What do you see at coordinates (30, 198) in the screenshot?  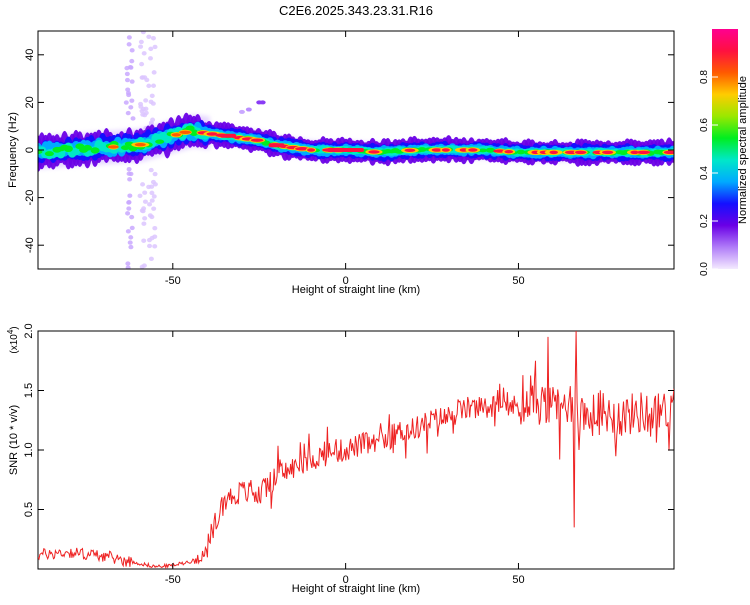 I see `y-tick-label: -20` at bounding box center [30, 198].